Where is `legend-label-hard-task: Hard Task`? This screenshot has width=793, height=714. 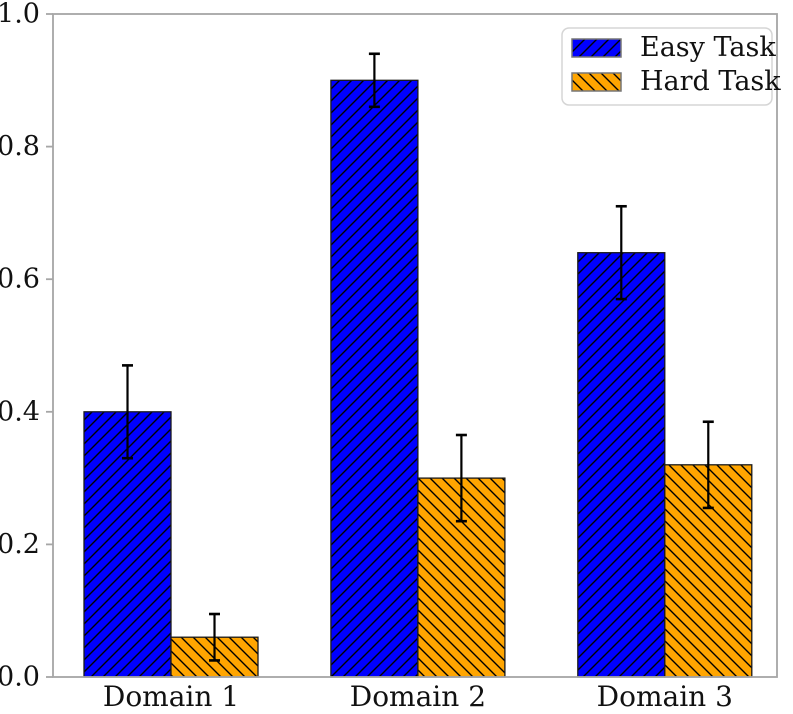 legend-label-hard-task: Hard Task is located at coordinates (710, 81).